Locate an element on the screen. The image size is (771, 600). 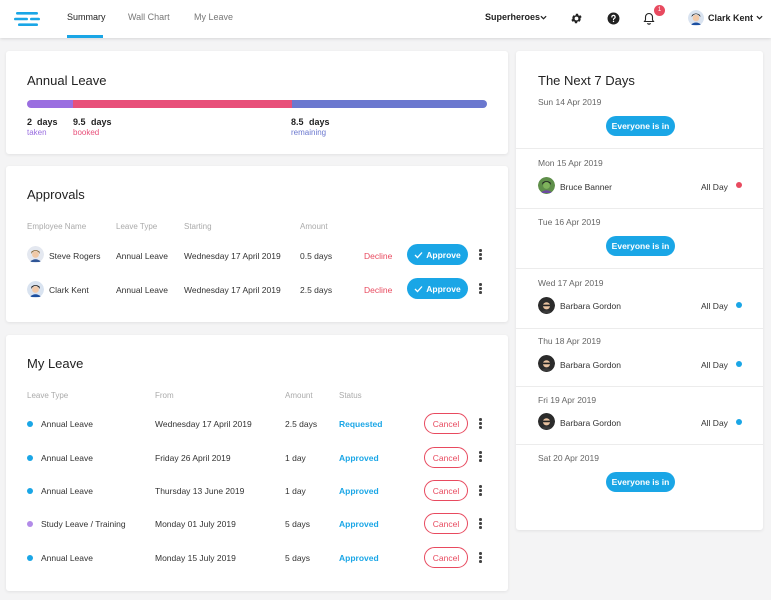
amount: 2.5 days is located at coordinates (316, 290).